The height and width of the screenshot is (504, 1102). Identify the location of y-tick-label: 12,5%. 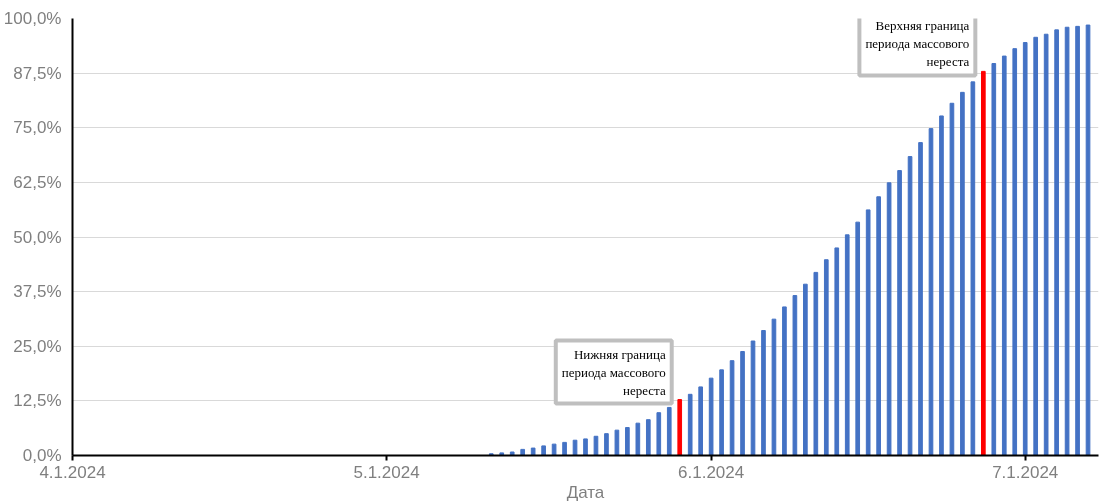
(37, 401).